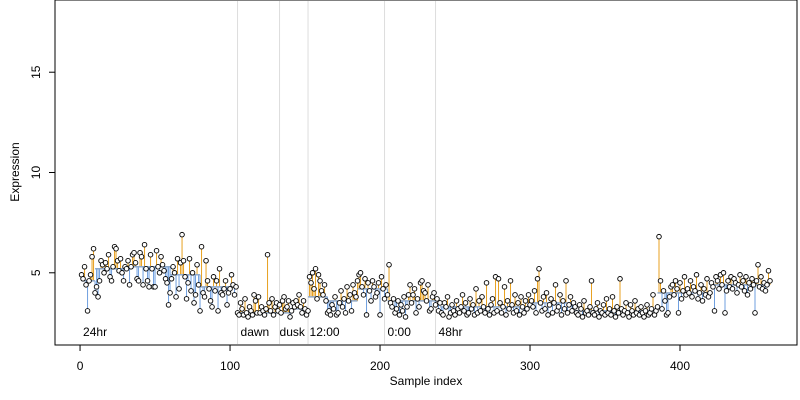 Image resolution: width=800 pixels, height=400 pixels. Describe the element at coordinates (380, 366) in the screenshot. I see `x-tick-label: 200` at that location.